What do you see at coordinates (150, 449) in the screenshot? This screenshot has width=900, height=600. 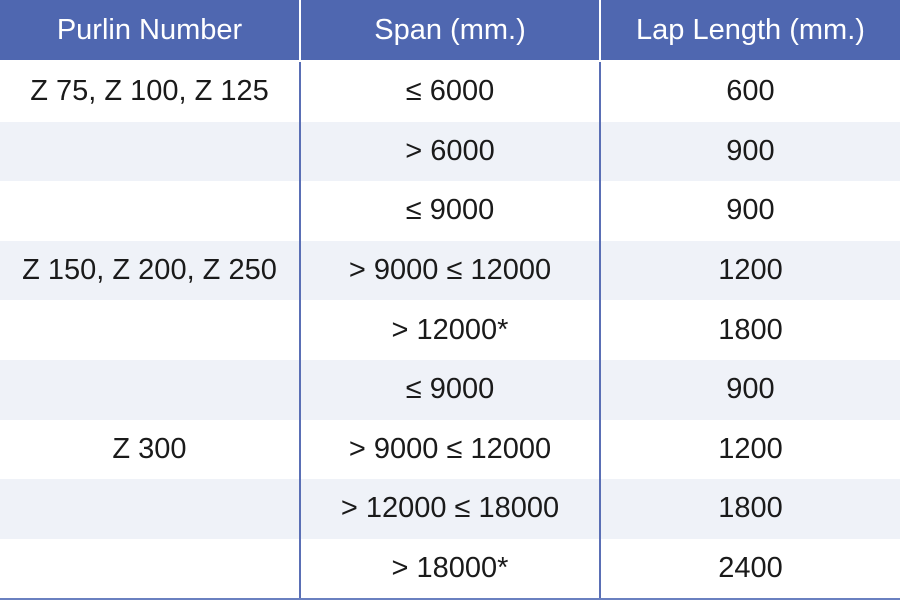 I see `purlin-number-cell: Z 300` at bounding box center [150, 449].